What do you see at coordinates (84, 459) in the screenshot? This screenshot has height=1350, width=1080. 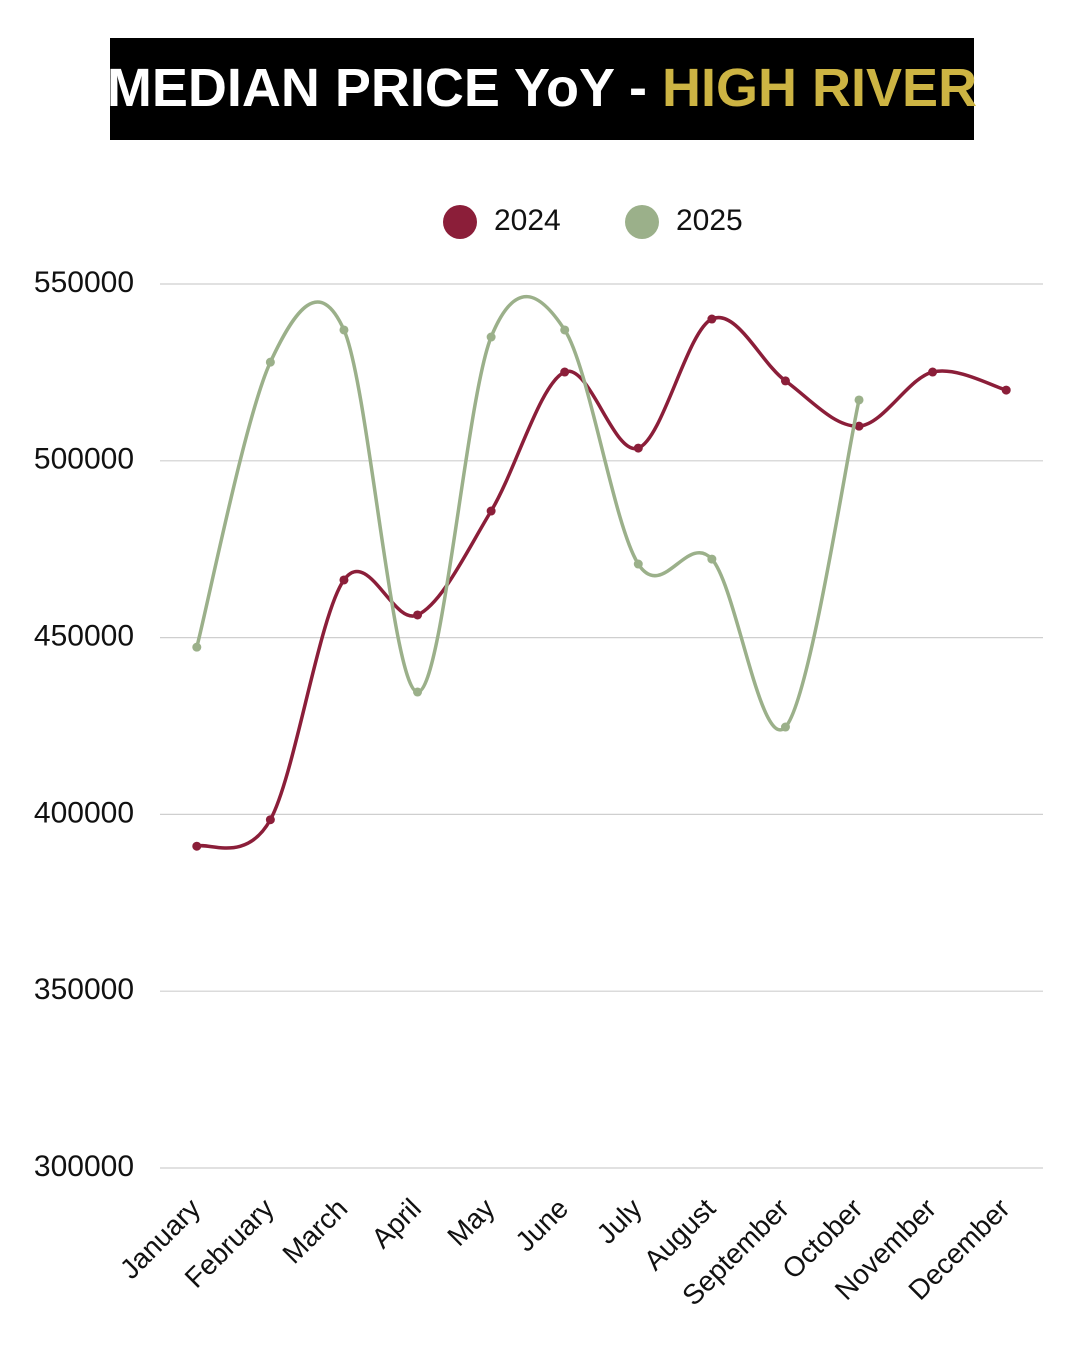 I see `y-tick-label: 500000` at bounding box center [84, 459].